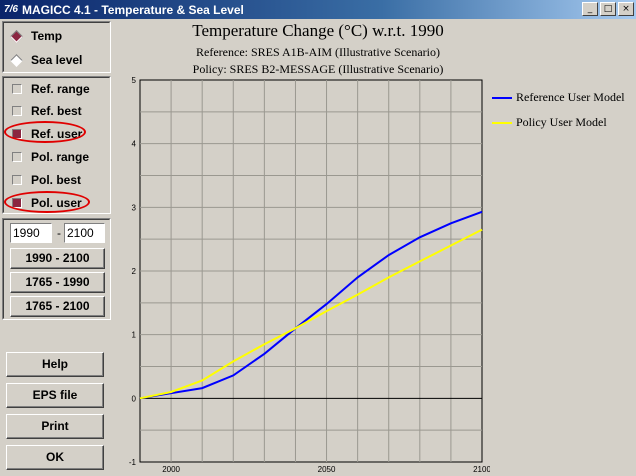 The height and width of the screenshot is (476, 636). I want to click on legend-policy-label: Policy User Model, so click(561, 122).